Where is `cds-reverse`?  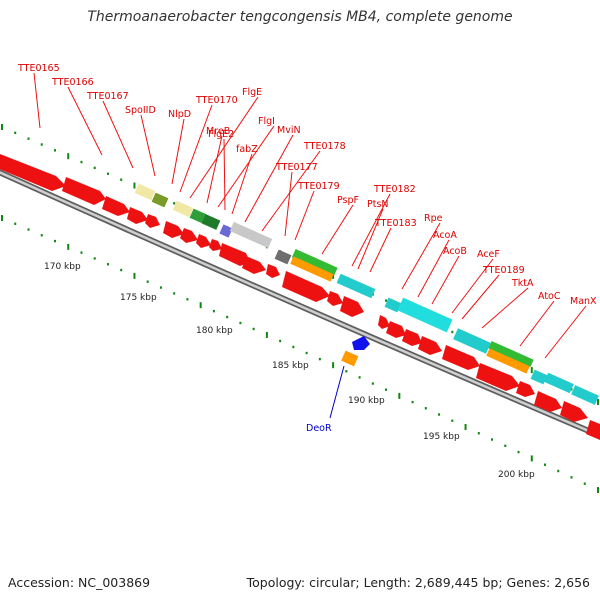 cds-reverse is located at coordinates (355, 351).